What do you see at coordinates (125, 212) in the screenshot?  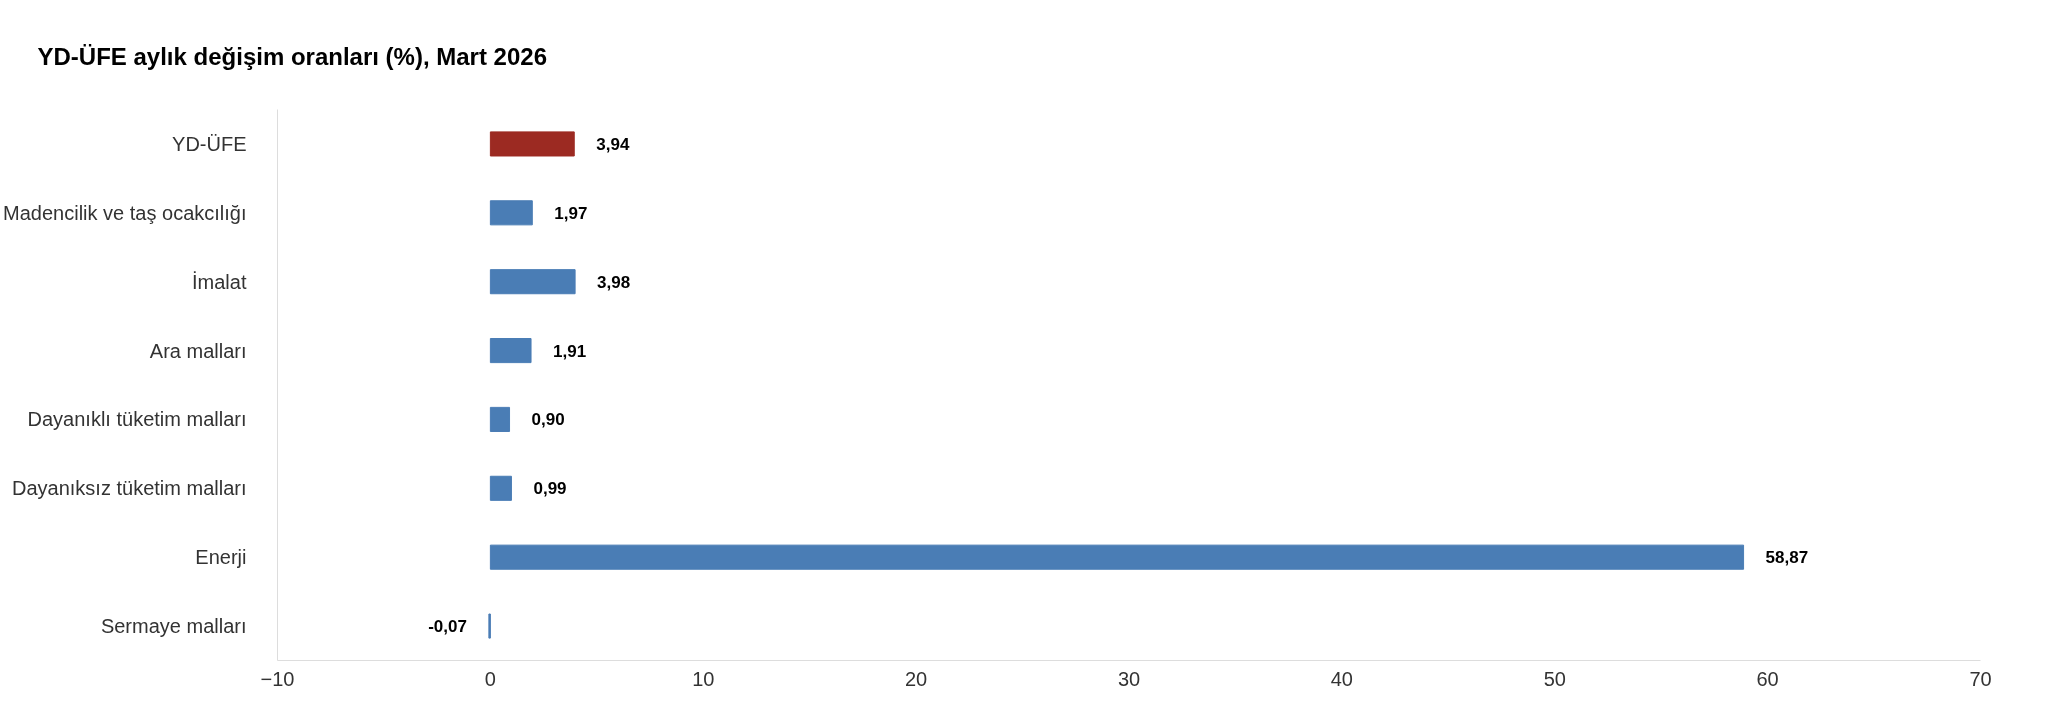 I see `y-tick-label: Madencilik ve taş ocakcılığı` at bounding box center [125, 212].